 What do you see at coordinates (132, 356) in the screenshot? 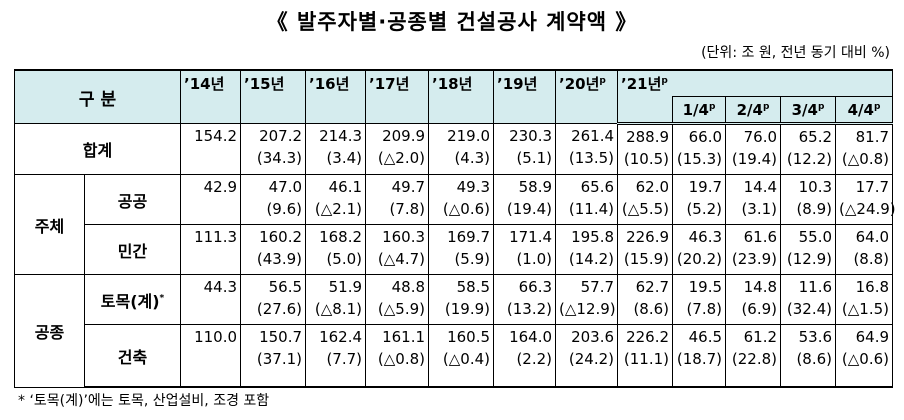
I see `row-label-cell: 건축` at bounding box center [132, 356].